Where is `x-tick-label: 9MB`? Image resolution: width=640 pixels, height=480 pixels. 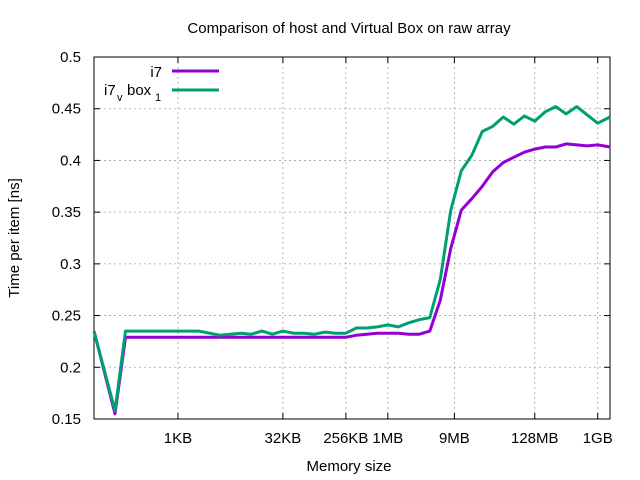
x-tick-label: 9MB is located at coordinates (454, 438).